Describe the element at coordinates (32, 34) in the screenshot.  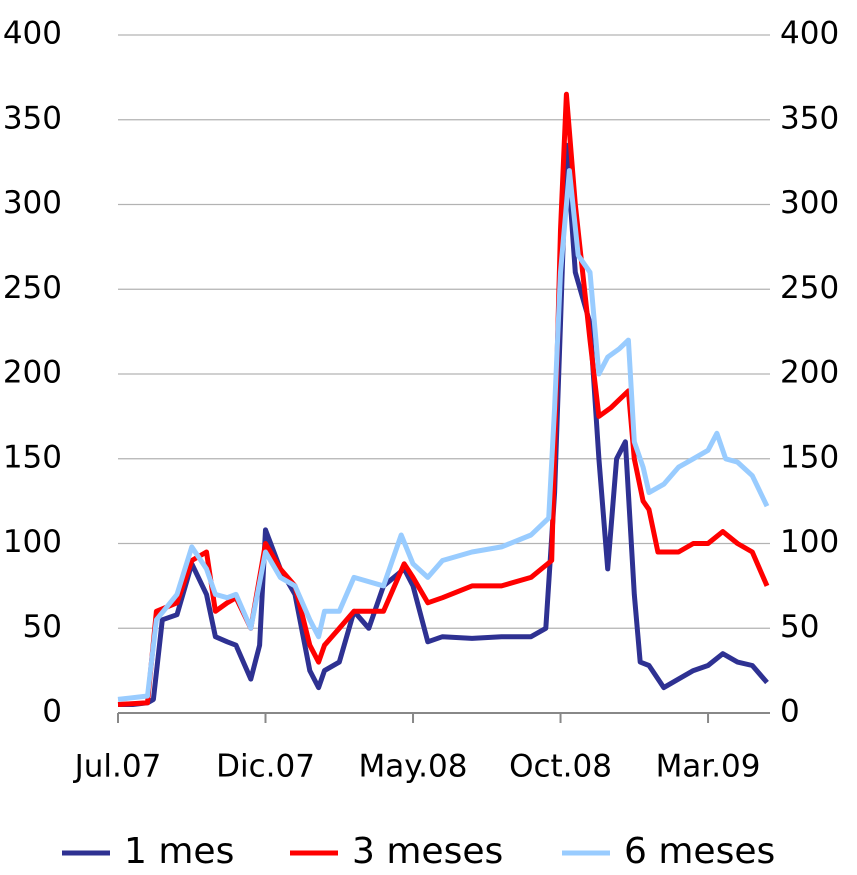
I see `y-tick-label: 400` at that location.